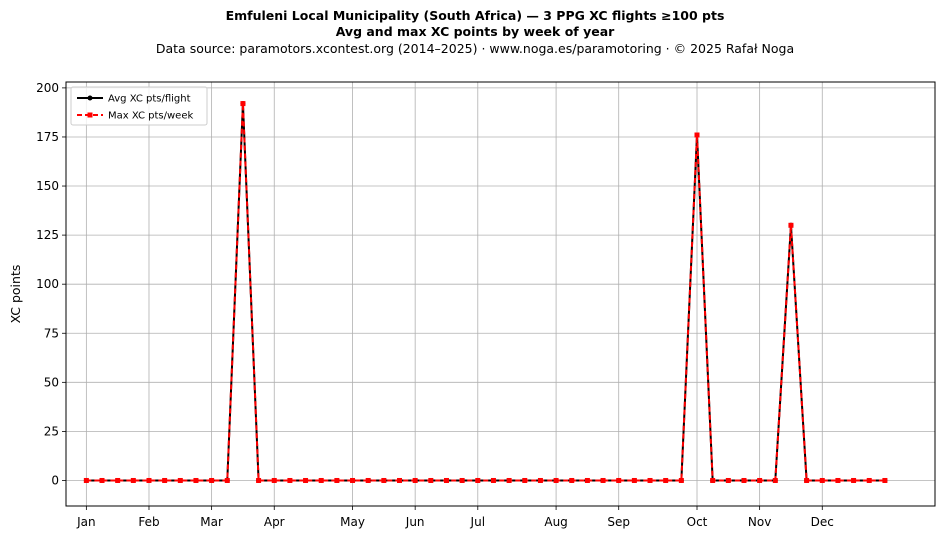  What do you see at coordinates (555, 522) in the screenshot?
I see `x-tick-label: Aug` at bounding box center [555, 522].